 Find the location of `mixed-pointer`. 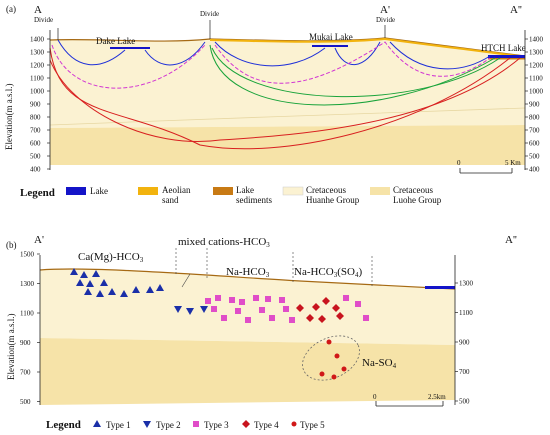

mixed-pointer is located at coordinates (186, 280).